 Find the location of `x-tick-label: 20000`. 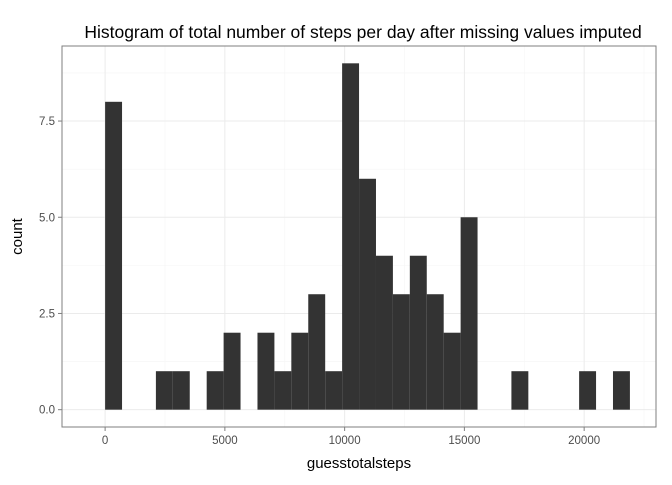

x-tick-label: 20000 is located at coordinates (584, 441).